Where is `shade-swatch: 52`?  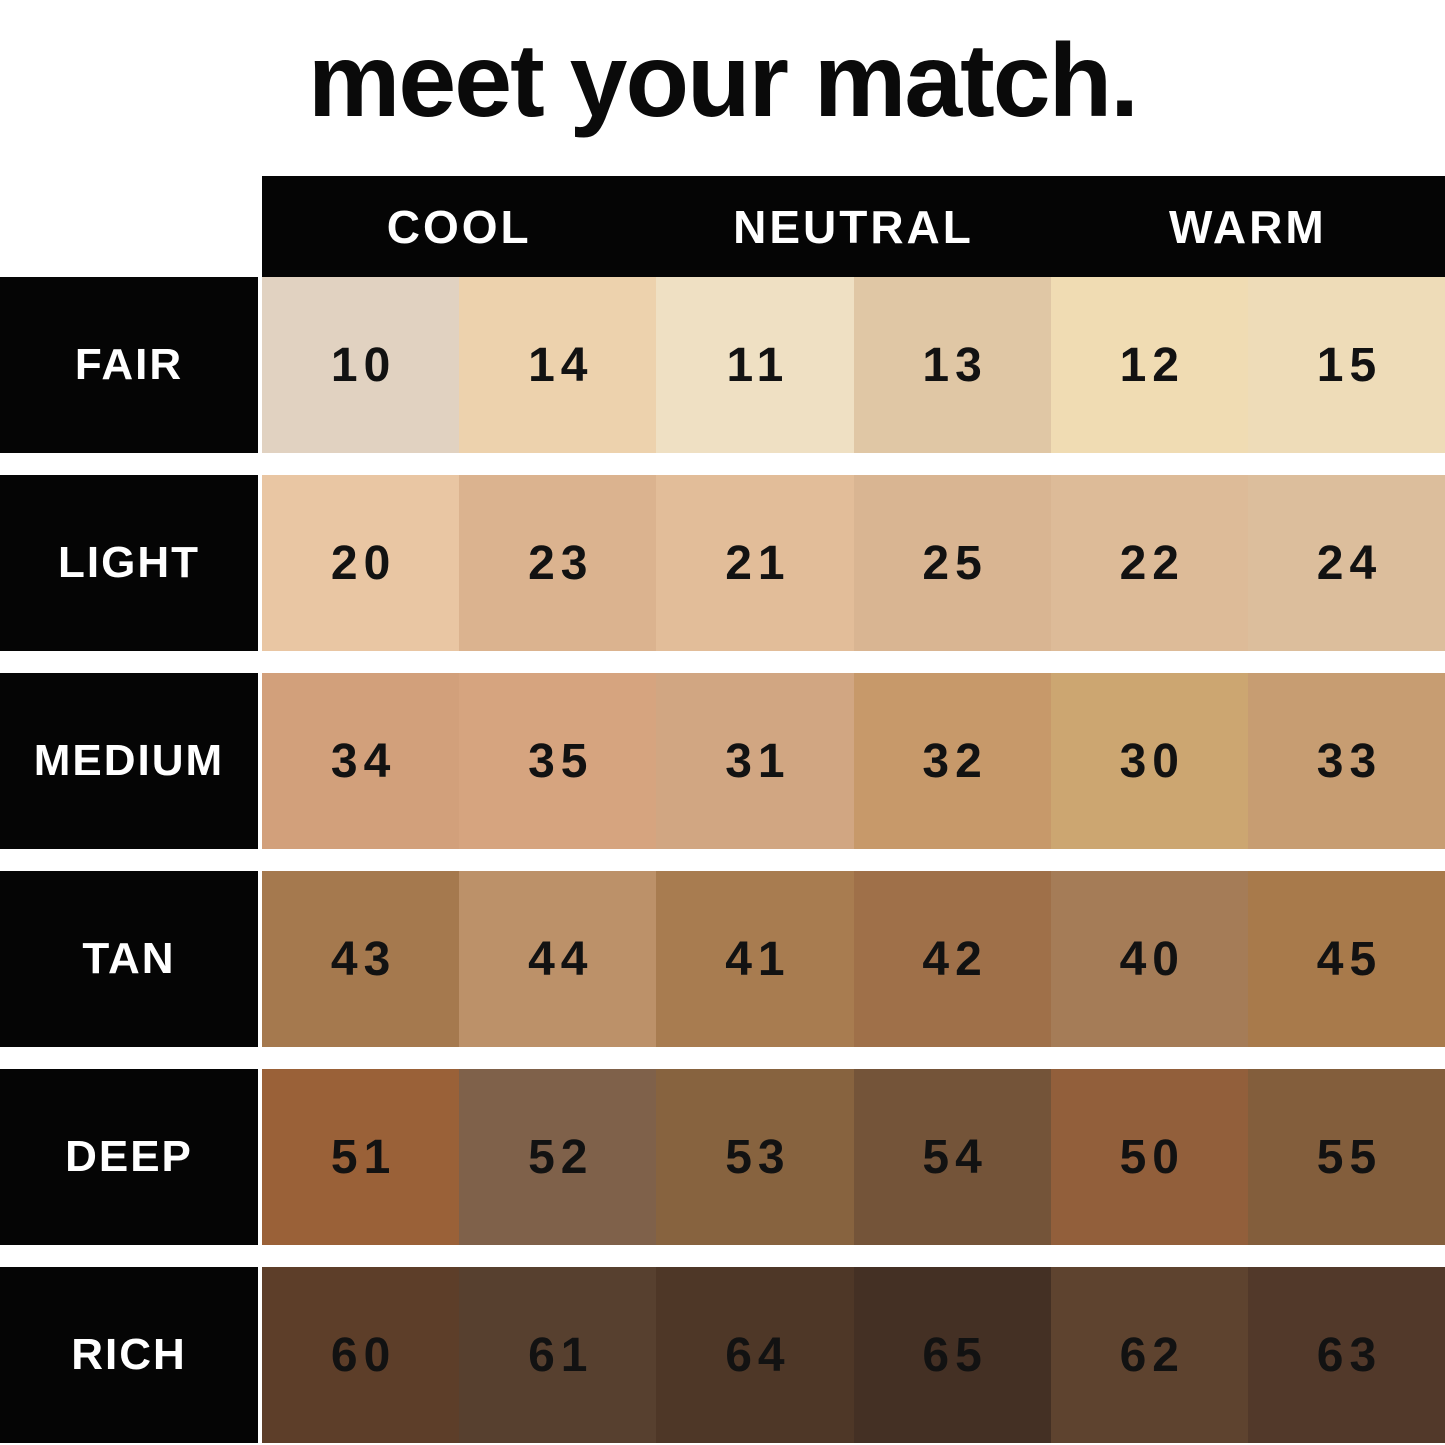 shade-swatch: 52 is located at coordinates (558, 1157).